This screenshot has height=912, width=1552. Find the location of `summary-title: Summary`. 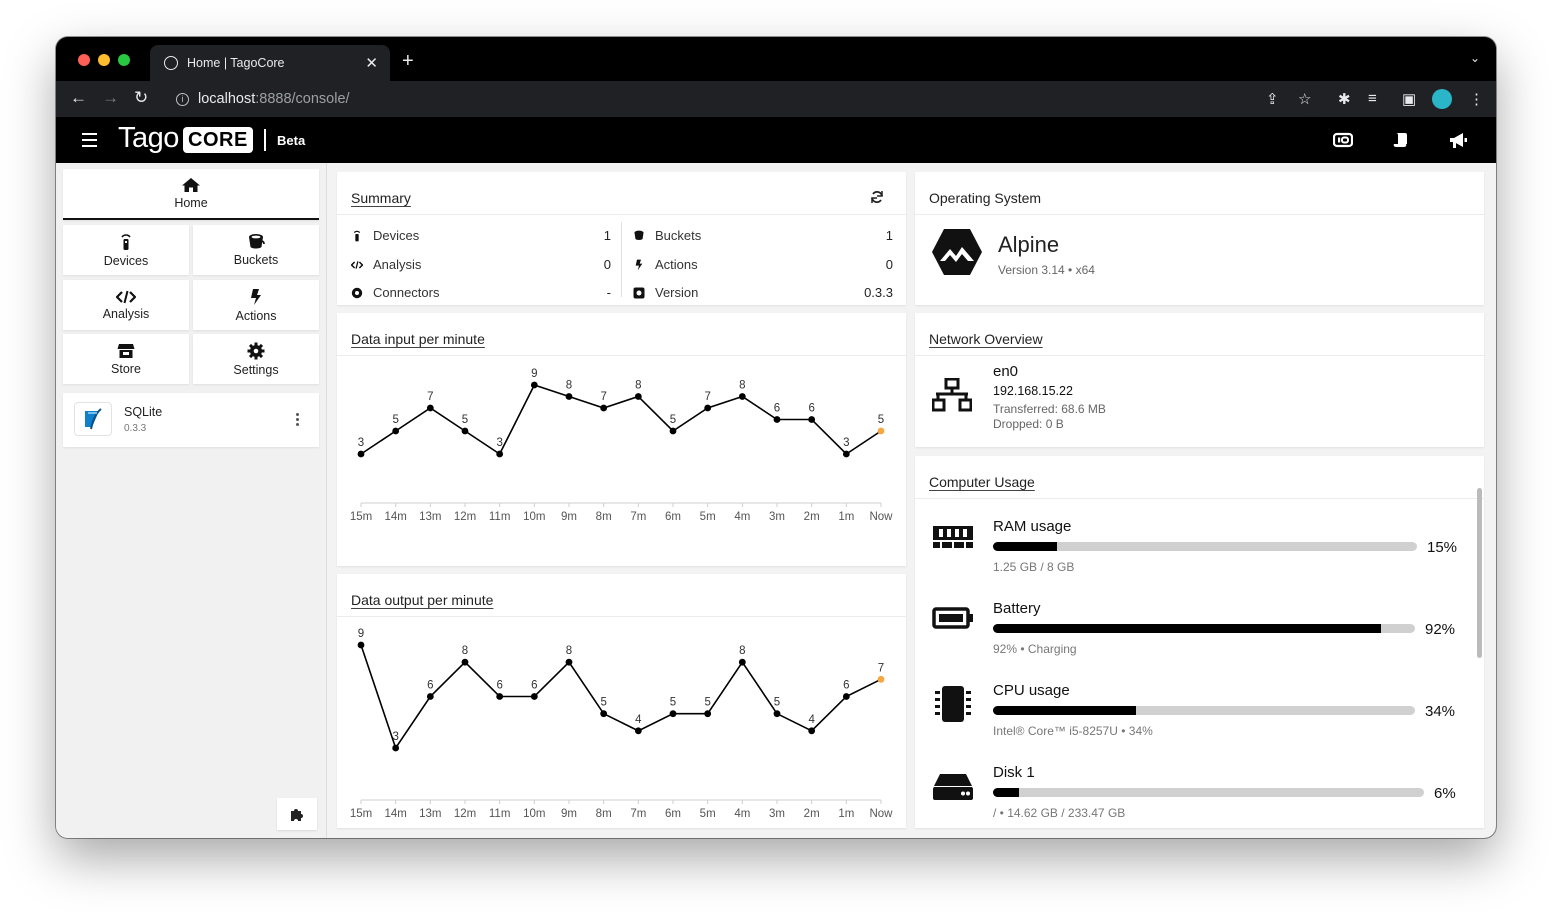

summary-title: Summary is located at coordinates (381, 198).